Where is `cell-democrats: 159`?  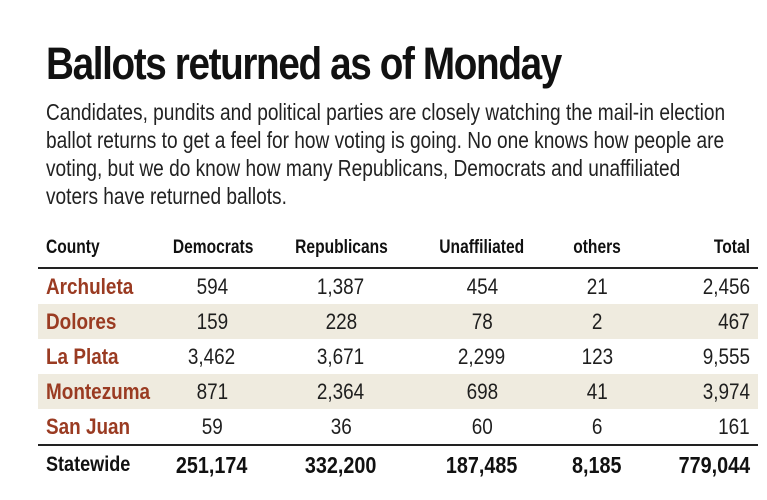 cell-democrats: 159 is located at coordinates (212, 321).